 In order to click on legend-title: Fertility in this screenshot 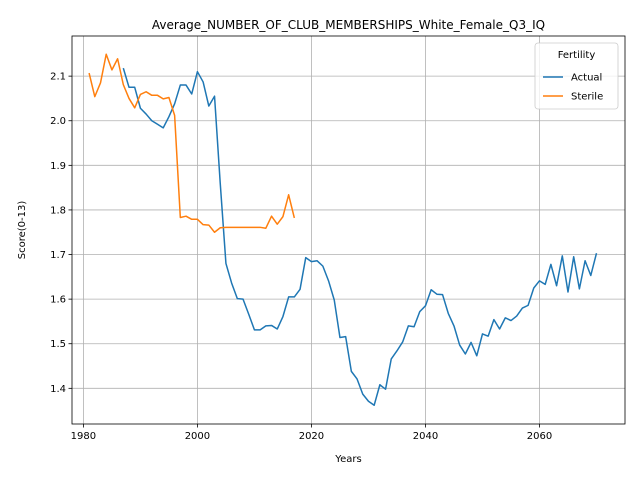, I will do `click(577, 55)`.